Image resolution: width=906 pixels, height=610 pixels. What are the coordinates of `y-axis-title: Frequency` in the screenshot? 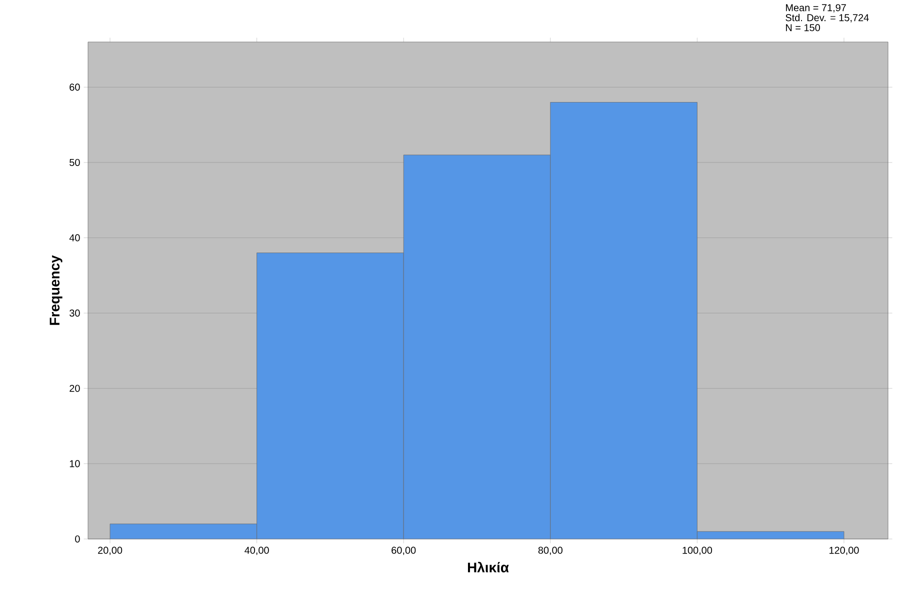 It's located at (56, 290).